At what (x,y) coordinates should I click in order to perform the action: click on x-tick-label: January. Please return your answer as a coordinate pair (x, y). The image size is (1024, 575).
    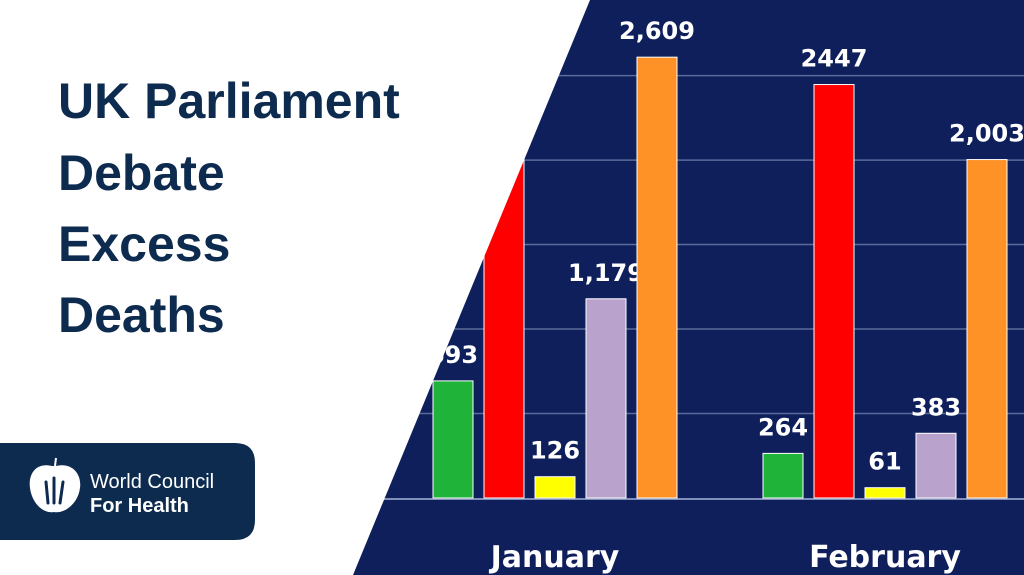
    Looking at the image, I should click on (554, 557).